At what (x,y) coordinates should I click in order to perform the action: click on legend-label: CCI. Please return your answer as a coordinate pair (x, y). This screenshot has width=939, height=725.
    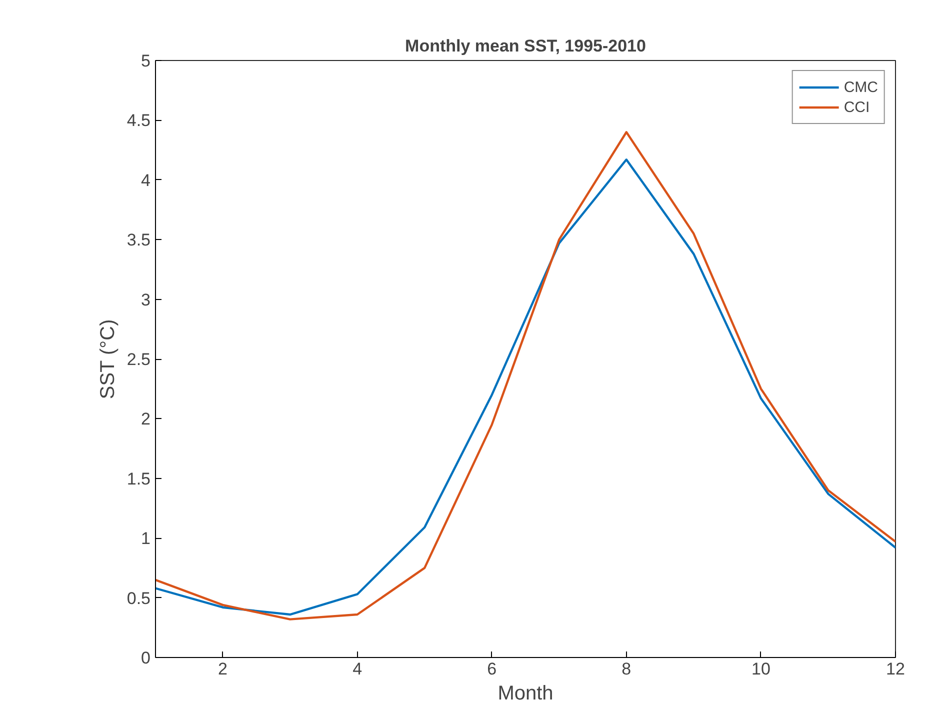
    Looking at the image, I should click on (857, 107).